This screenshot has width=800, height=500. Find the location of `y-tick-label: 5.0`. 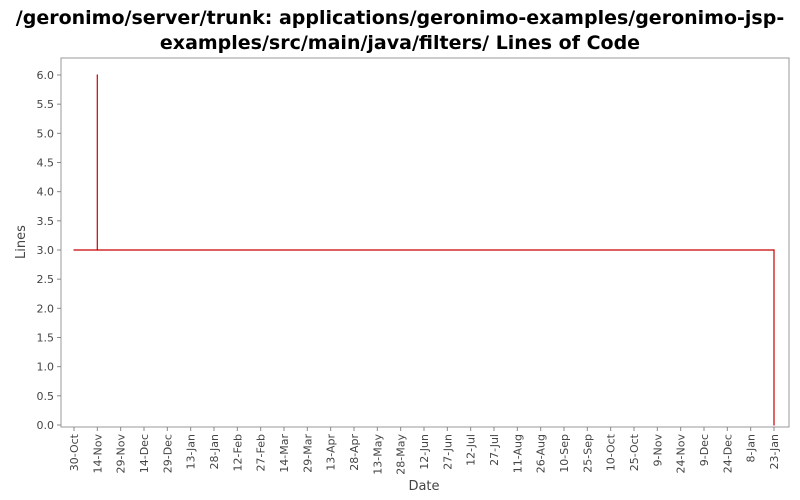

y-tick-label: 5.0 is located at coordinates (46, 133).